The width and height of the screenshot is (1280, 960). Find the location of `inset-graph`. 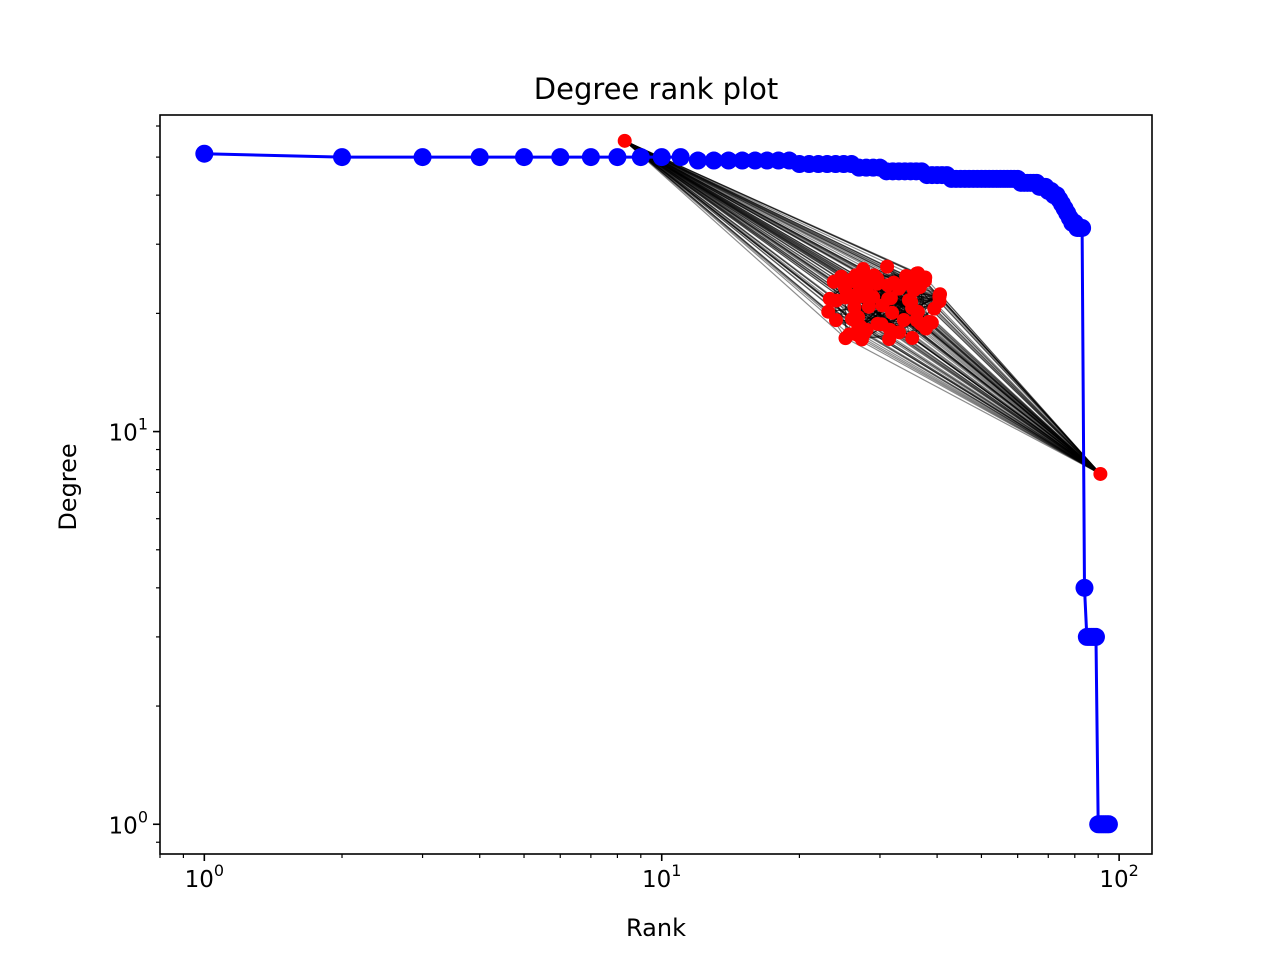

inset-graph is located at coordinates (862, 307).